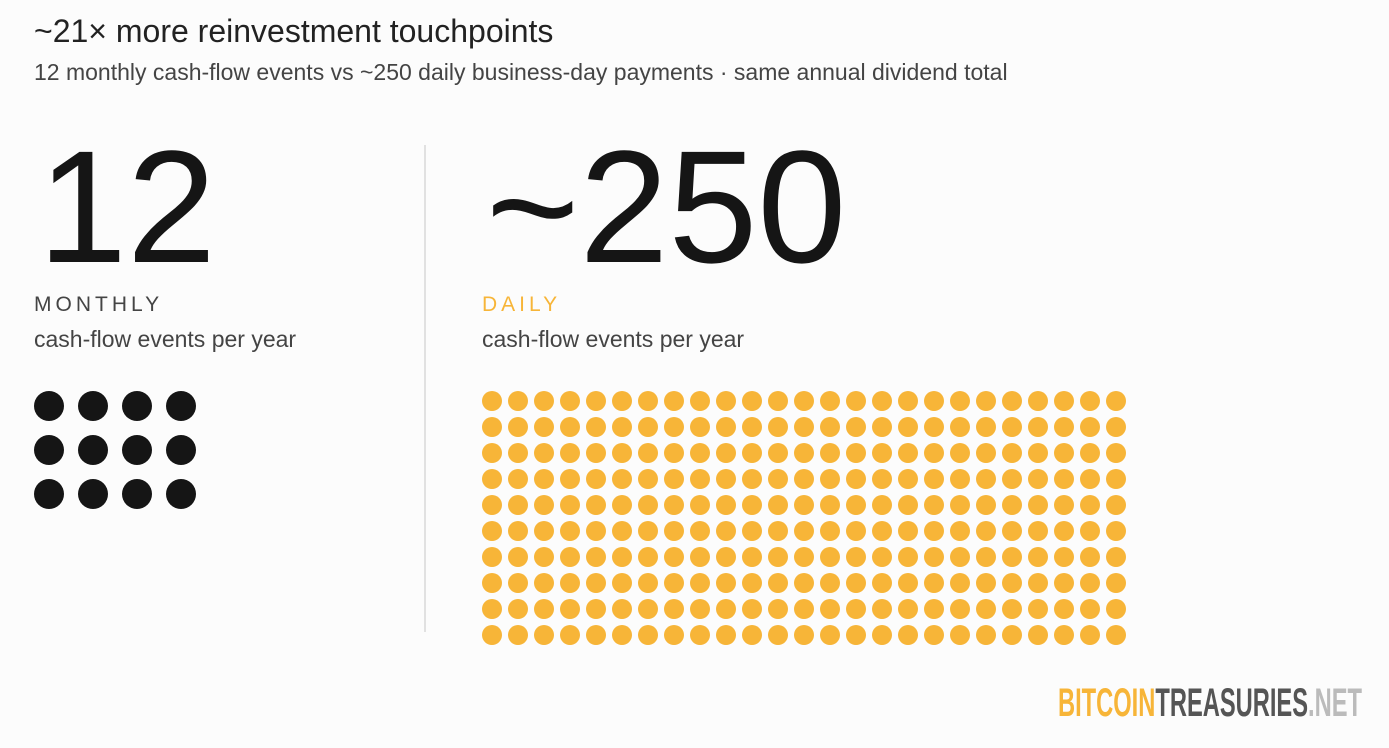 The image size is (1389, 748). What do you see at coordinates (613, 339) in the screenshot?
I see `caption: cash-flow events per year` at bounding box center [613, 339].